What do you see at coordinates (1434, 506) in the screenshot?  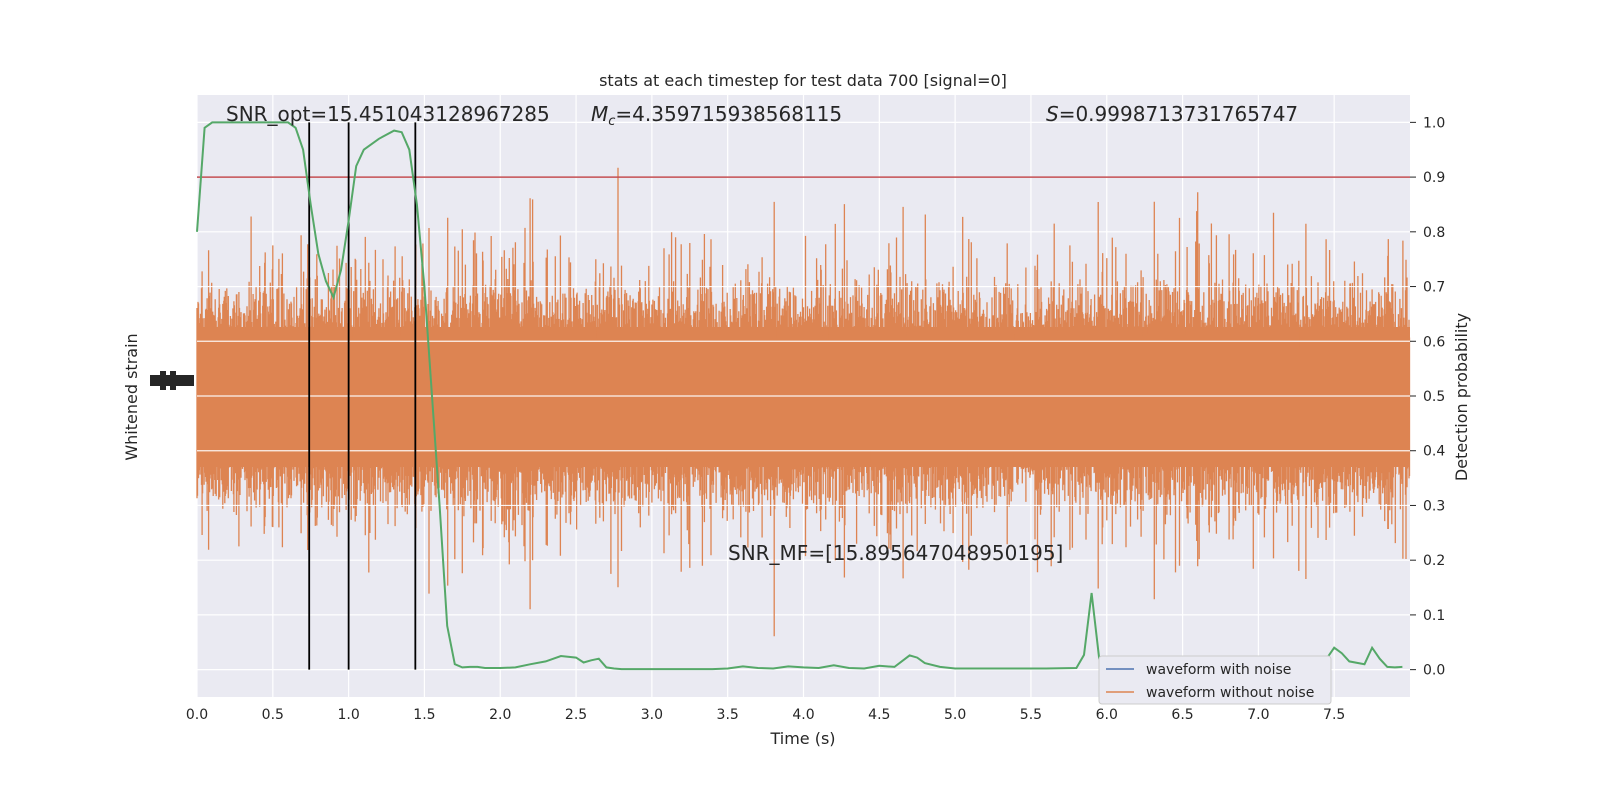 I see `y-tick-label-3: 0.3` at bounding box center [1434, 506].